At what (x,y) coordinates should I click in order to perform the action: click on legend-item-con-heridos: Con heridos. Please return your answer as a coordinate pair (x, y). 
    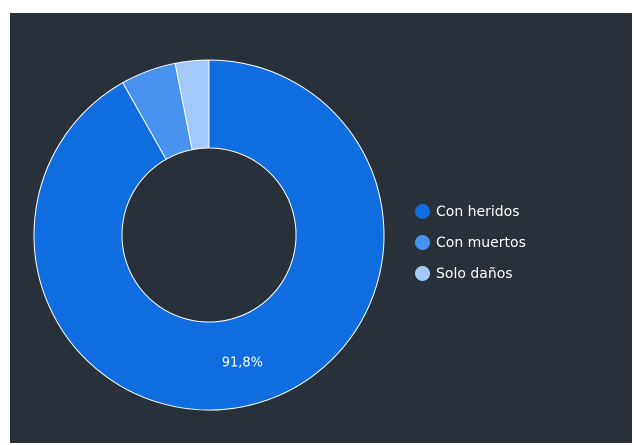
    Looking at the image, I should click on (470, 211).